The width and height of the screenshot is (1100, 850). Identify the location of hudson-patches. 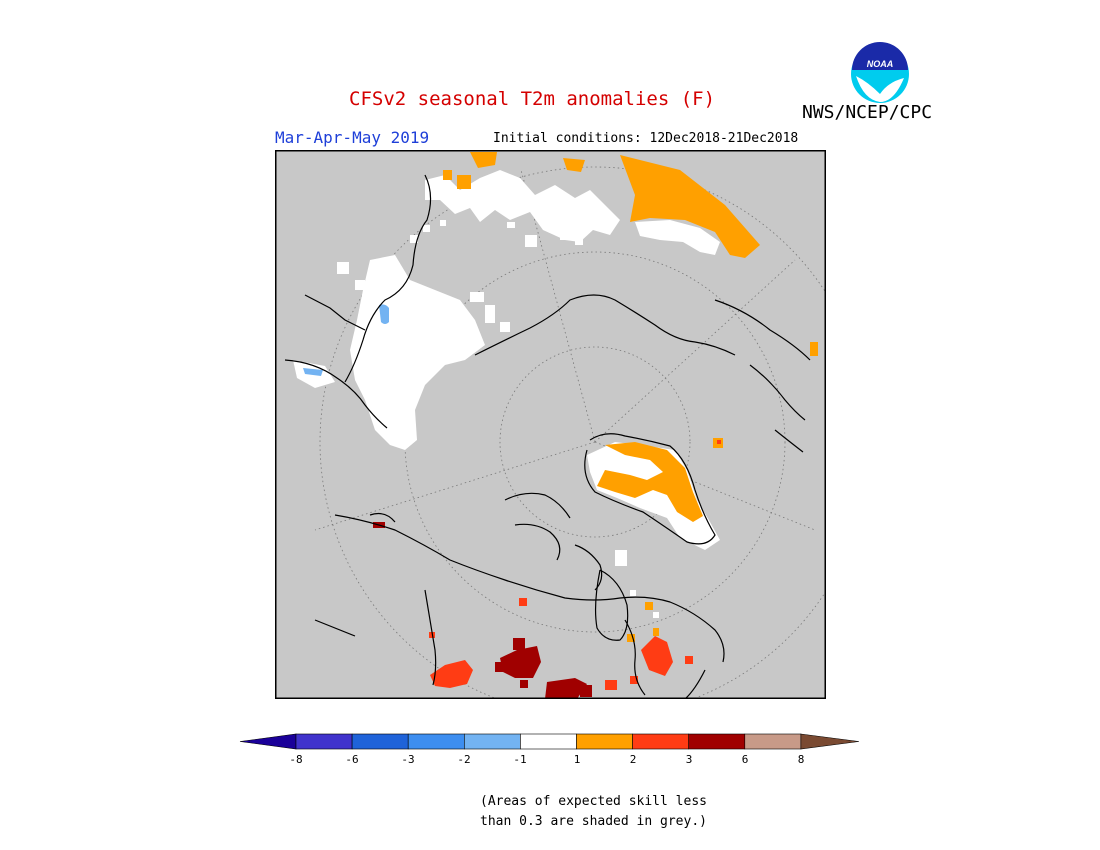
(637, 584).